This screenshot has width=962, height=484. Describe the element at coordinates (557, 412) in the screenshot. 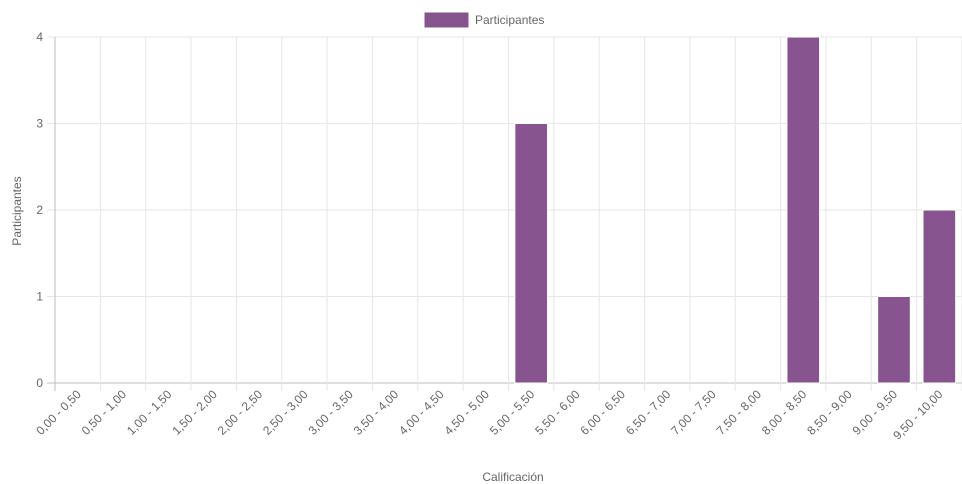

I see `x-tick-label: 5,50 - 6,00` at that location.